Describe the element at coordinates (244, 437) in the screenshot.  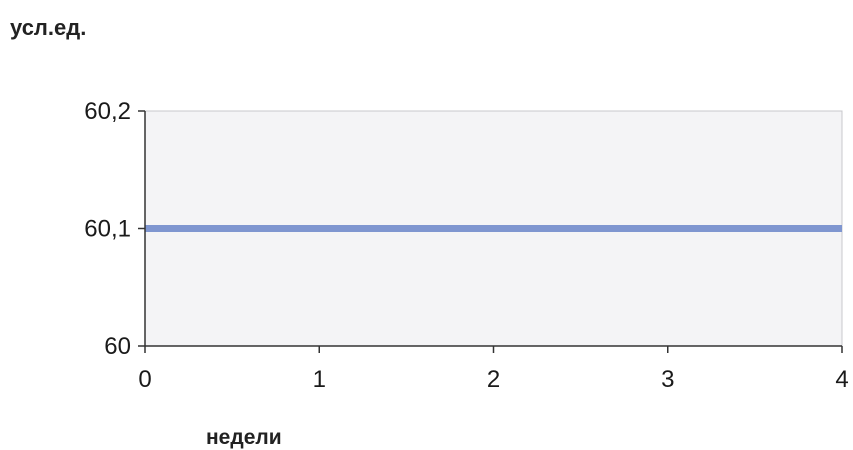
I see `x-axis-label: недели` at that location.